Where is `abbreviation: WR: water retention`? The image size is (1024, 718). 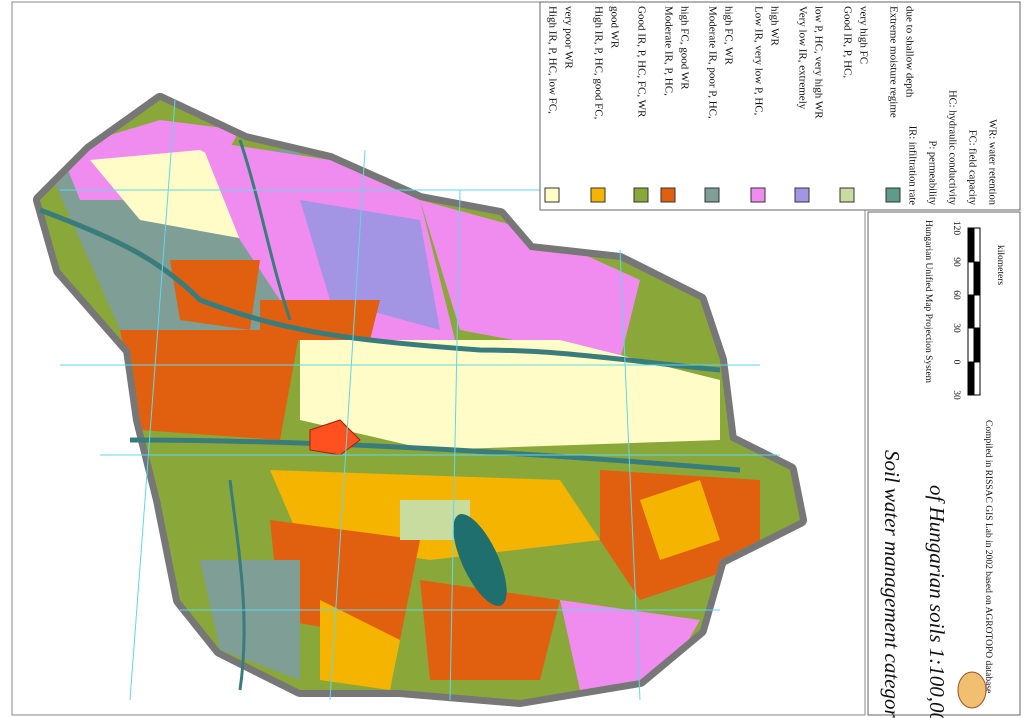 abbreviation: WR: water retention is located at coordinates (992, 162).